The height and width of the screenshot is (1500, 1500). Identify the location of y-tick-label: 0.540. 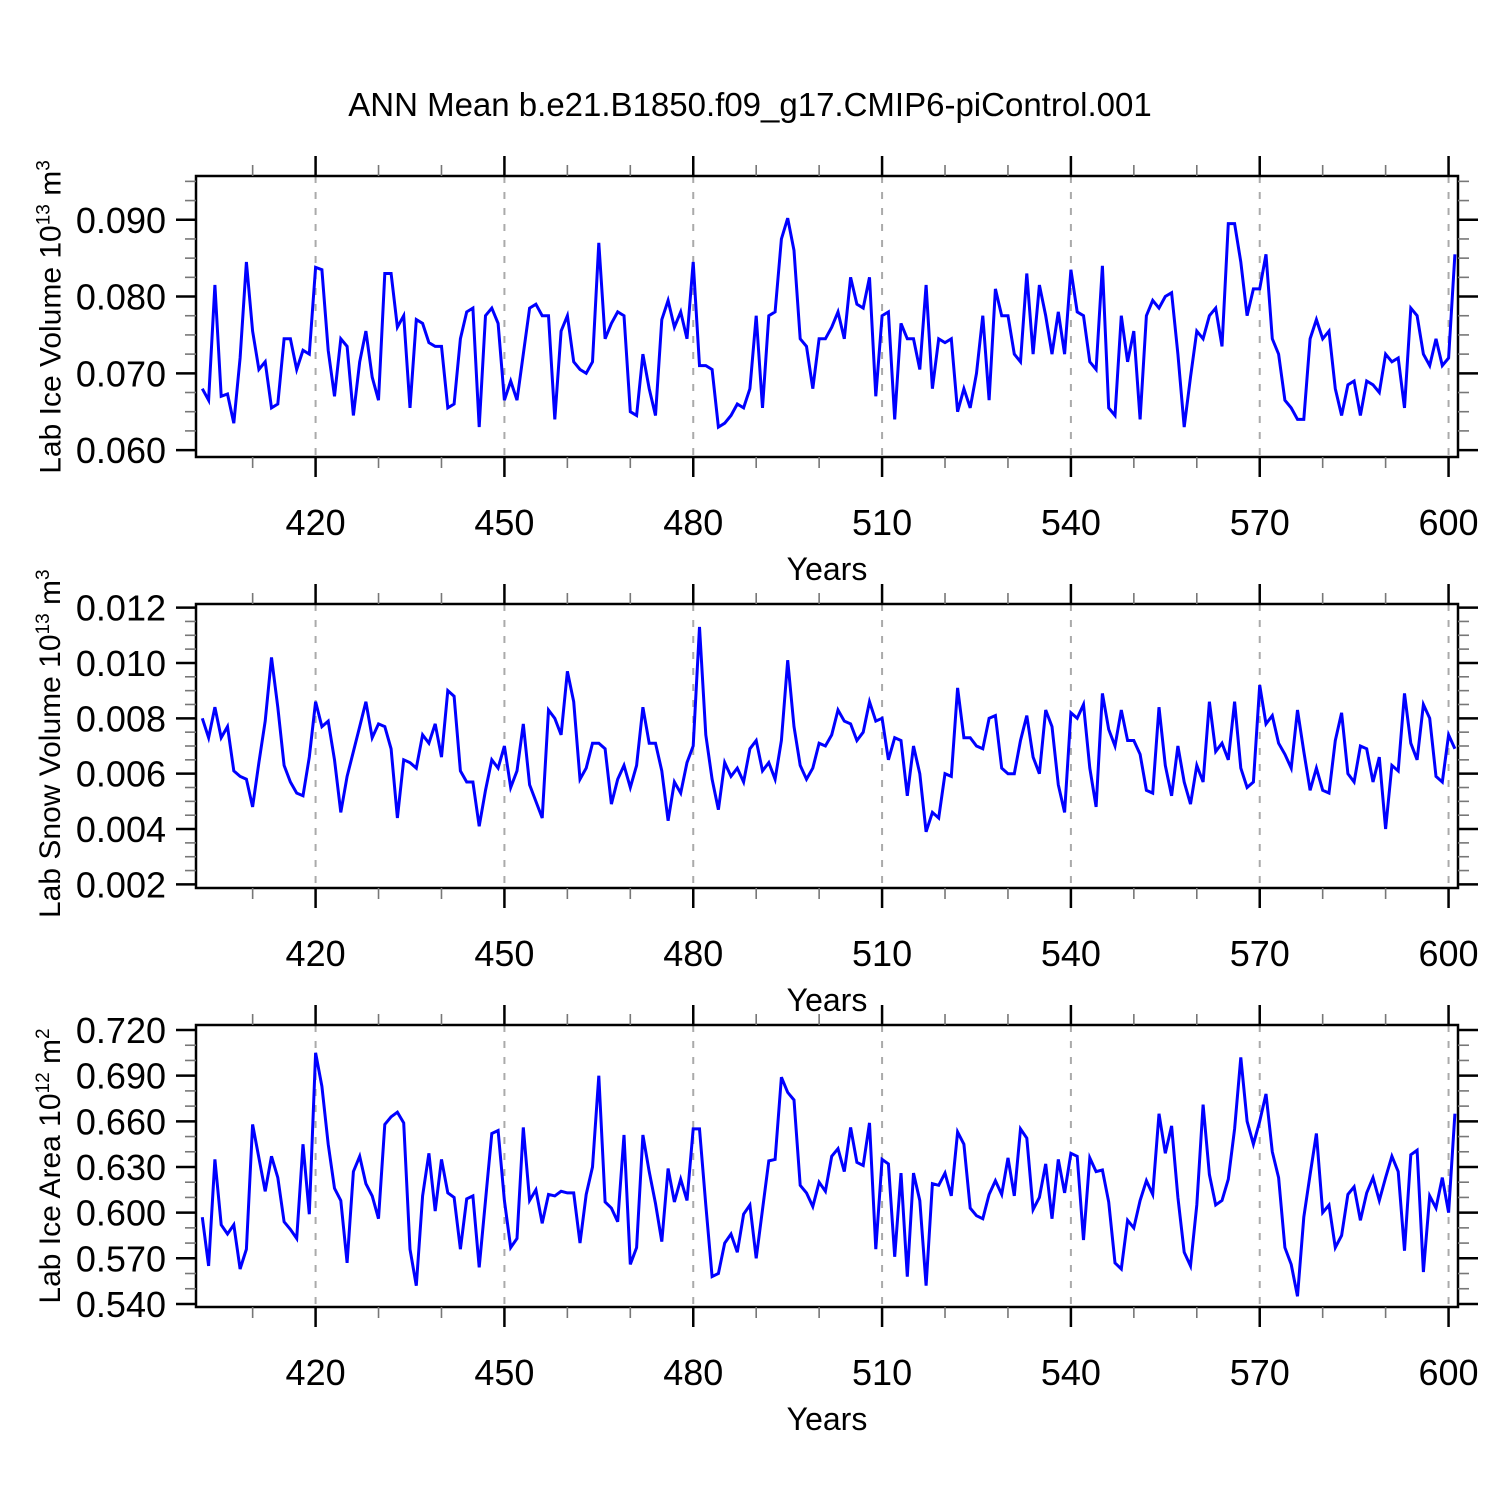
(121, 1304).